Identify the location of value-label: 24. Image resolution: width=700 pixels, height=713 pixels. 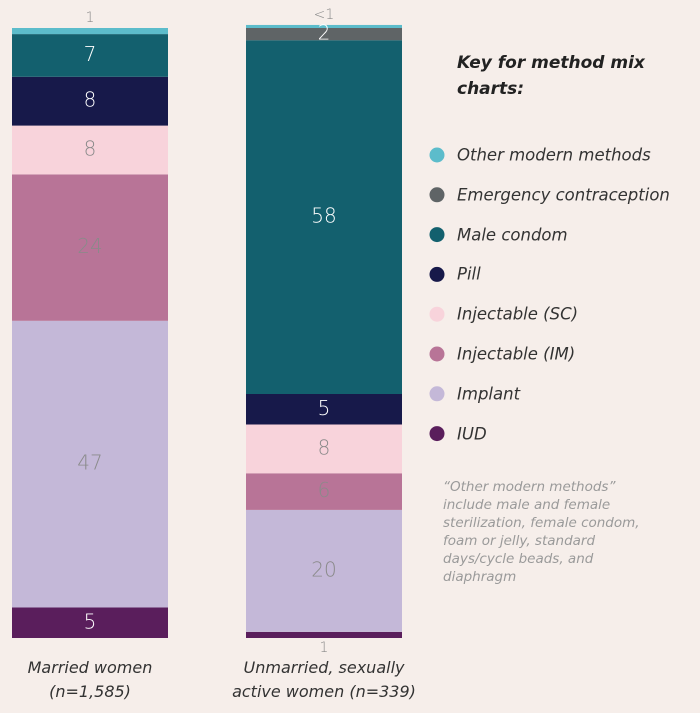
(89, 246).